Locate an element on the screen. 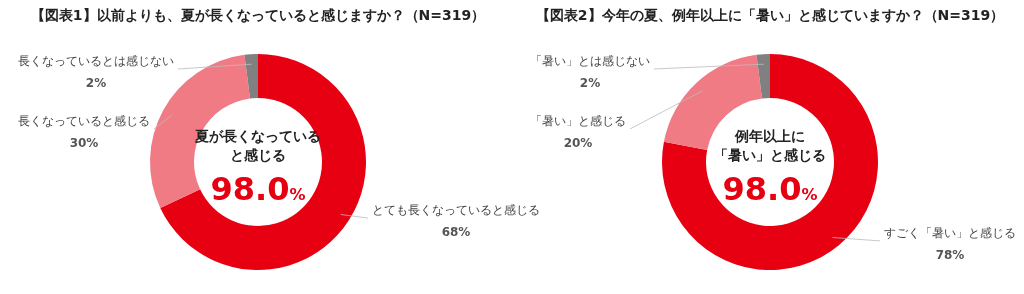 This screenshot has width=1024, height=294. slice-label: 「暑い」と感じる is located at coordinates (578, 120).